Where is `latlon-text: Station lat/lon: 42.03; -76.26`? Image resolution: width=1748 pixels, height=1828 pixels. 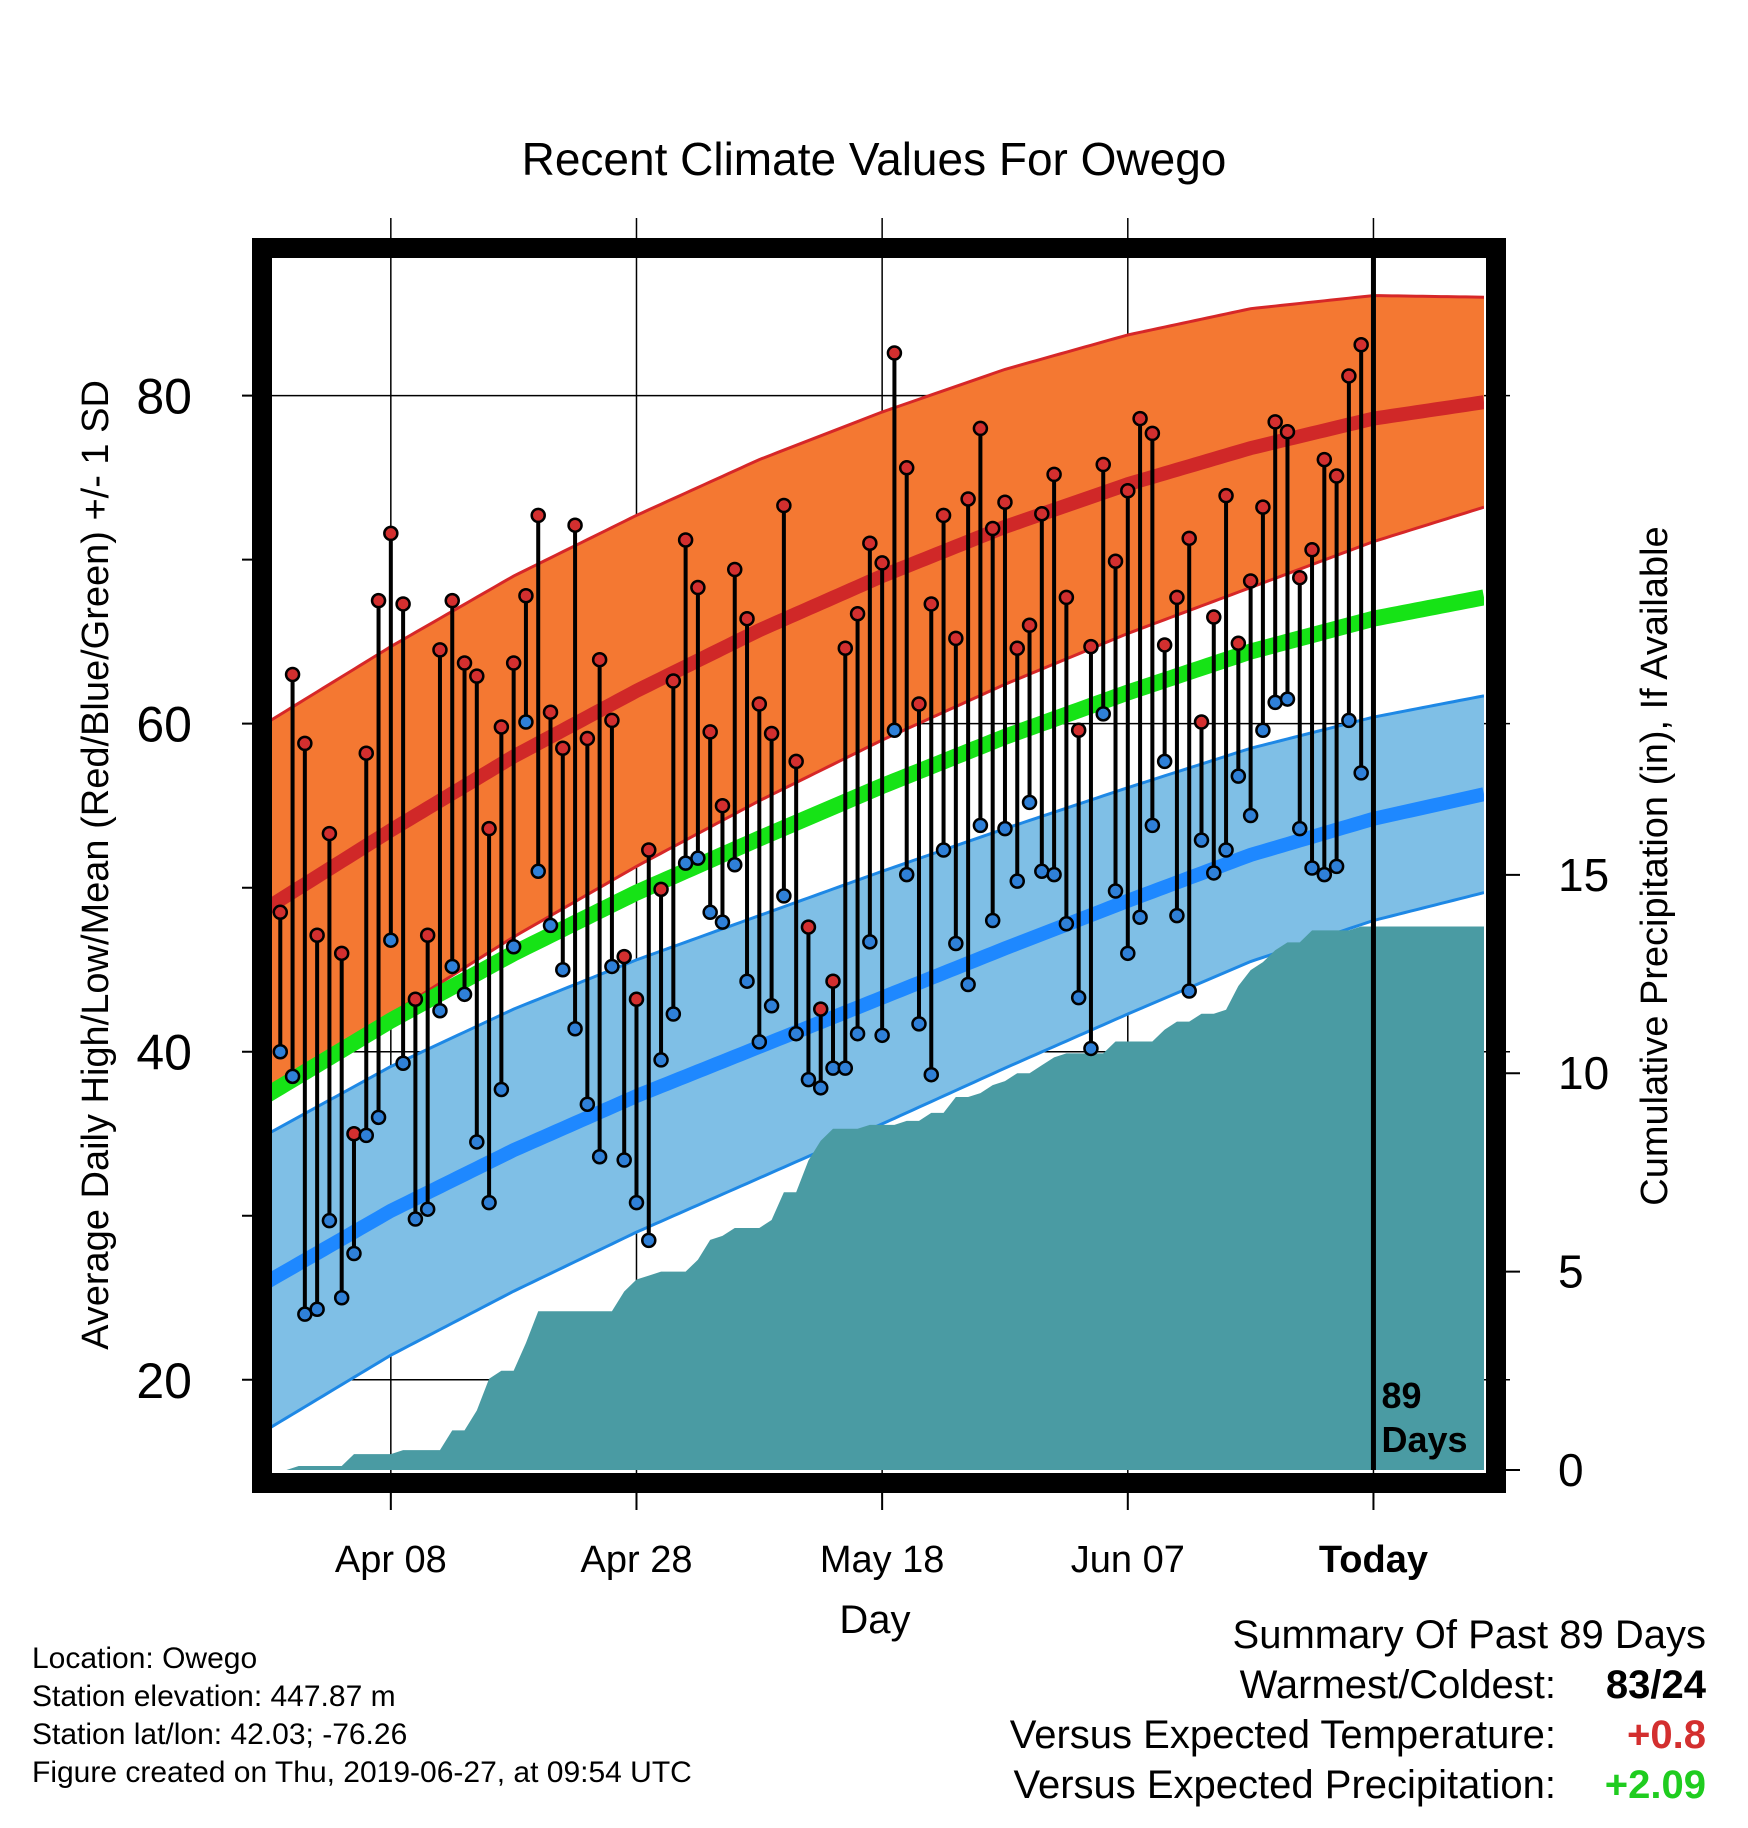
latlon-text: Station lat/lon: 42.03; -76.26 is located at coordinates (220, 1734).